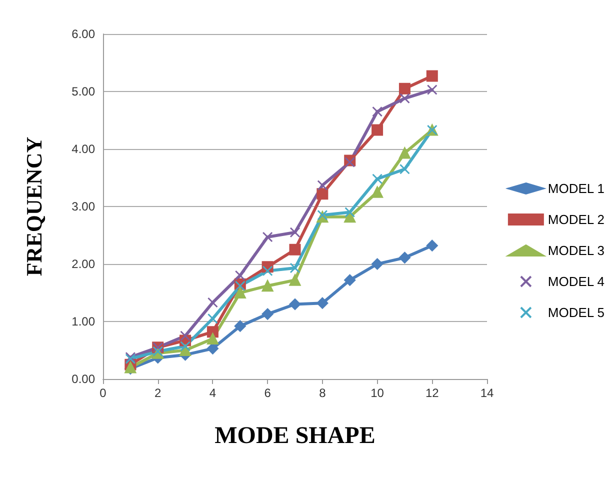  Describe the element at coordinates (84, 34) in the screenshot. I see `y-tick-label: 6.00` at that location.